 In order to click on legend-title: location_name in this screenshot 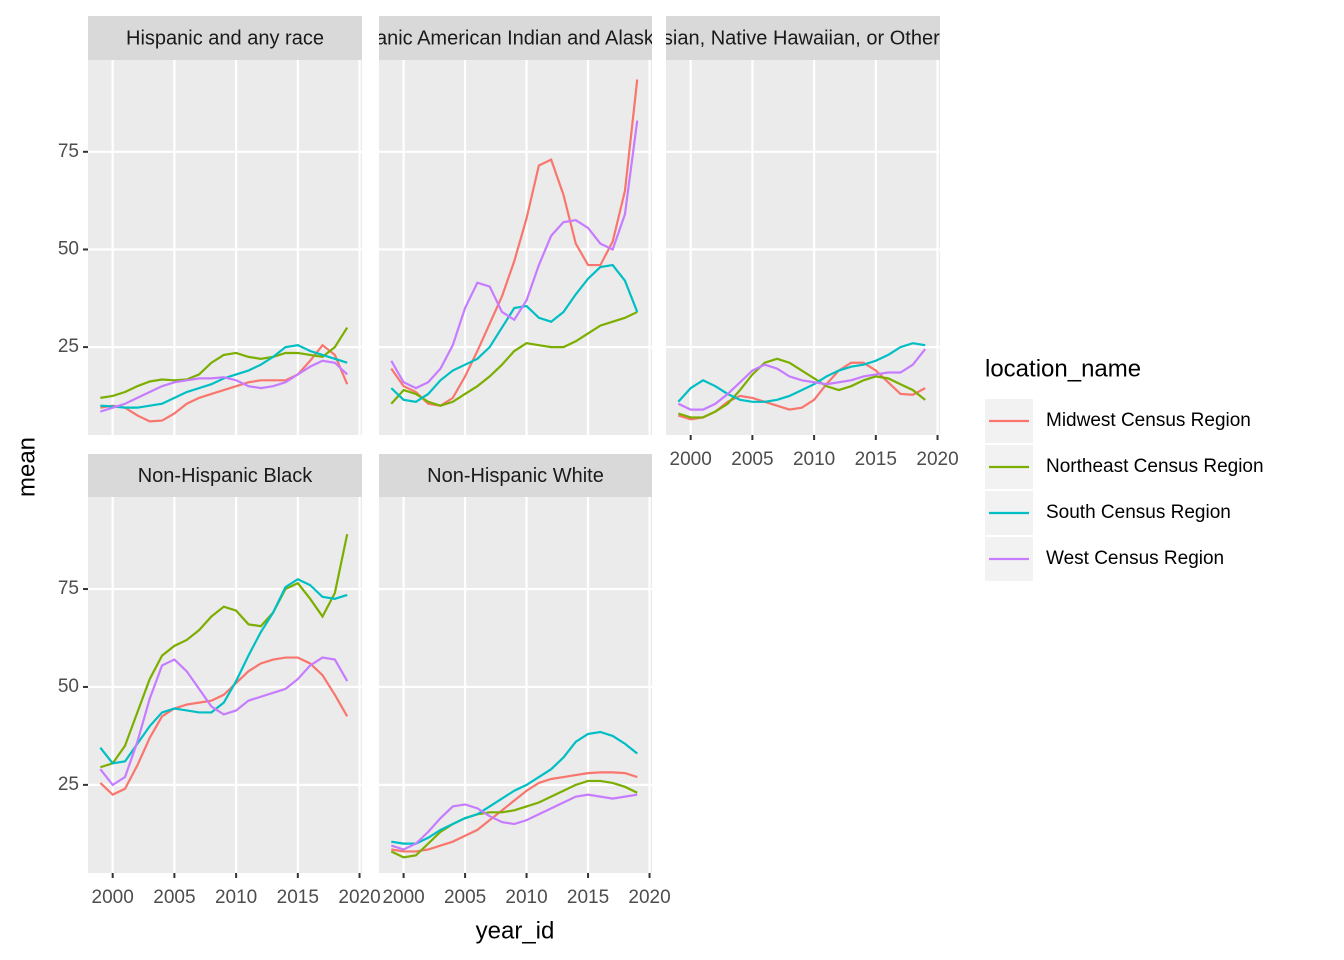, I will do `click(1063, 368)`.